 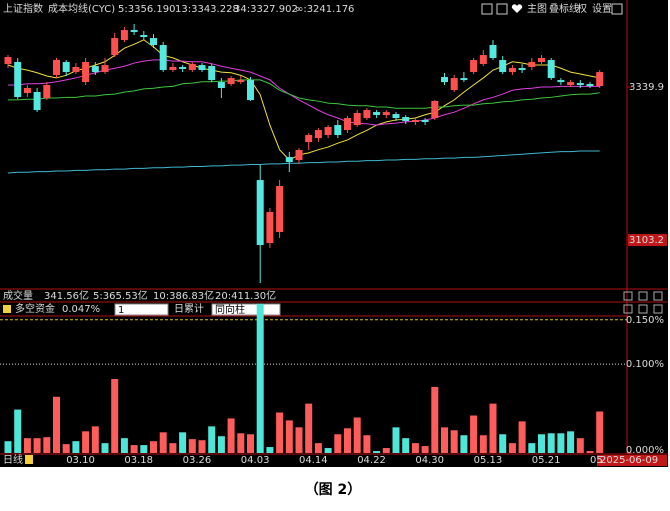 What do you see at coordinates (35, 308) in the screenshot?
I see `indicator-title: 多空资金` at bounding box center [35, 308].